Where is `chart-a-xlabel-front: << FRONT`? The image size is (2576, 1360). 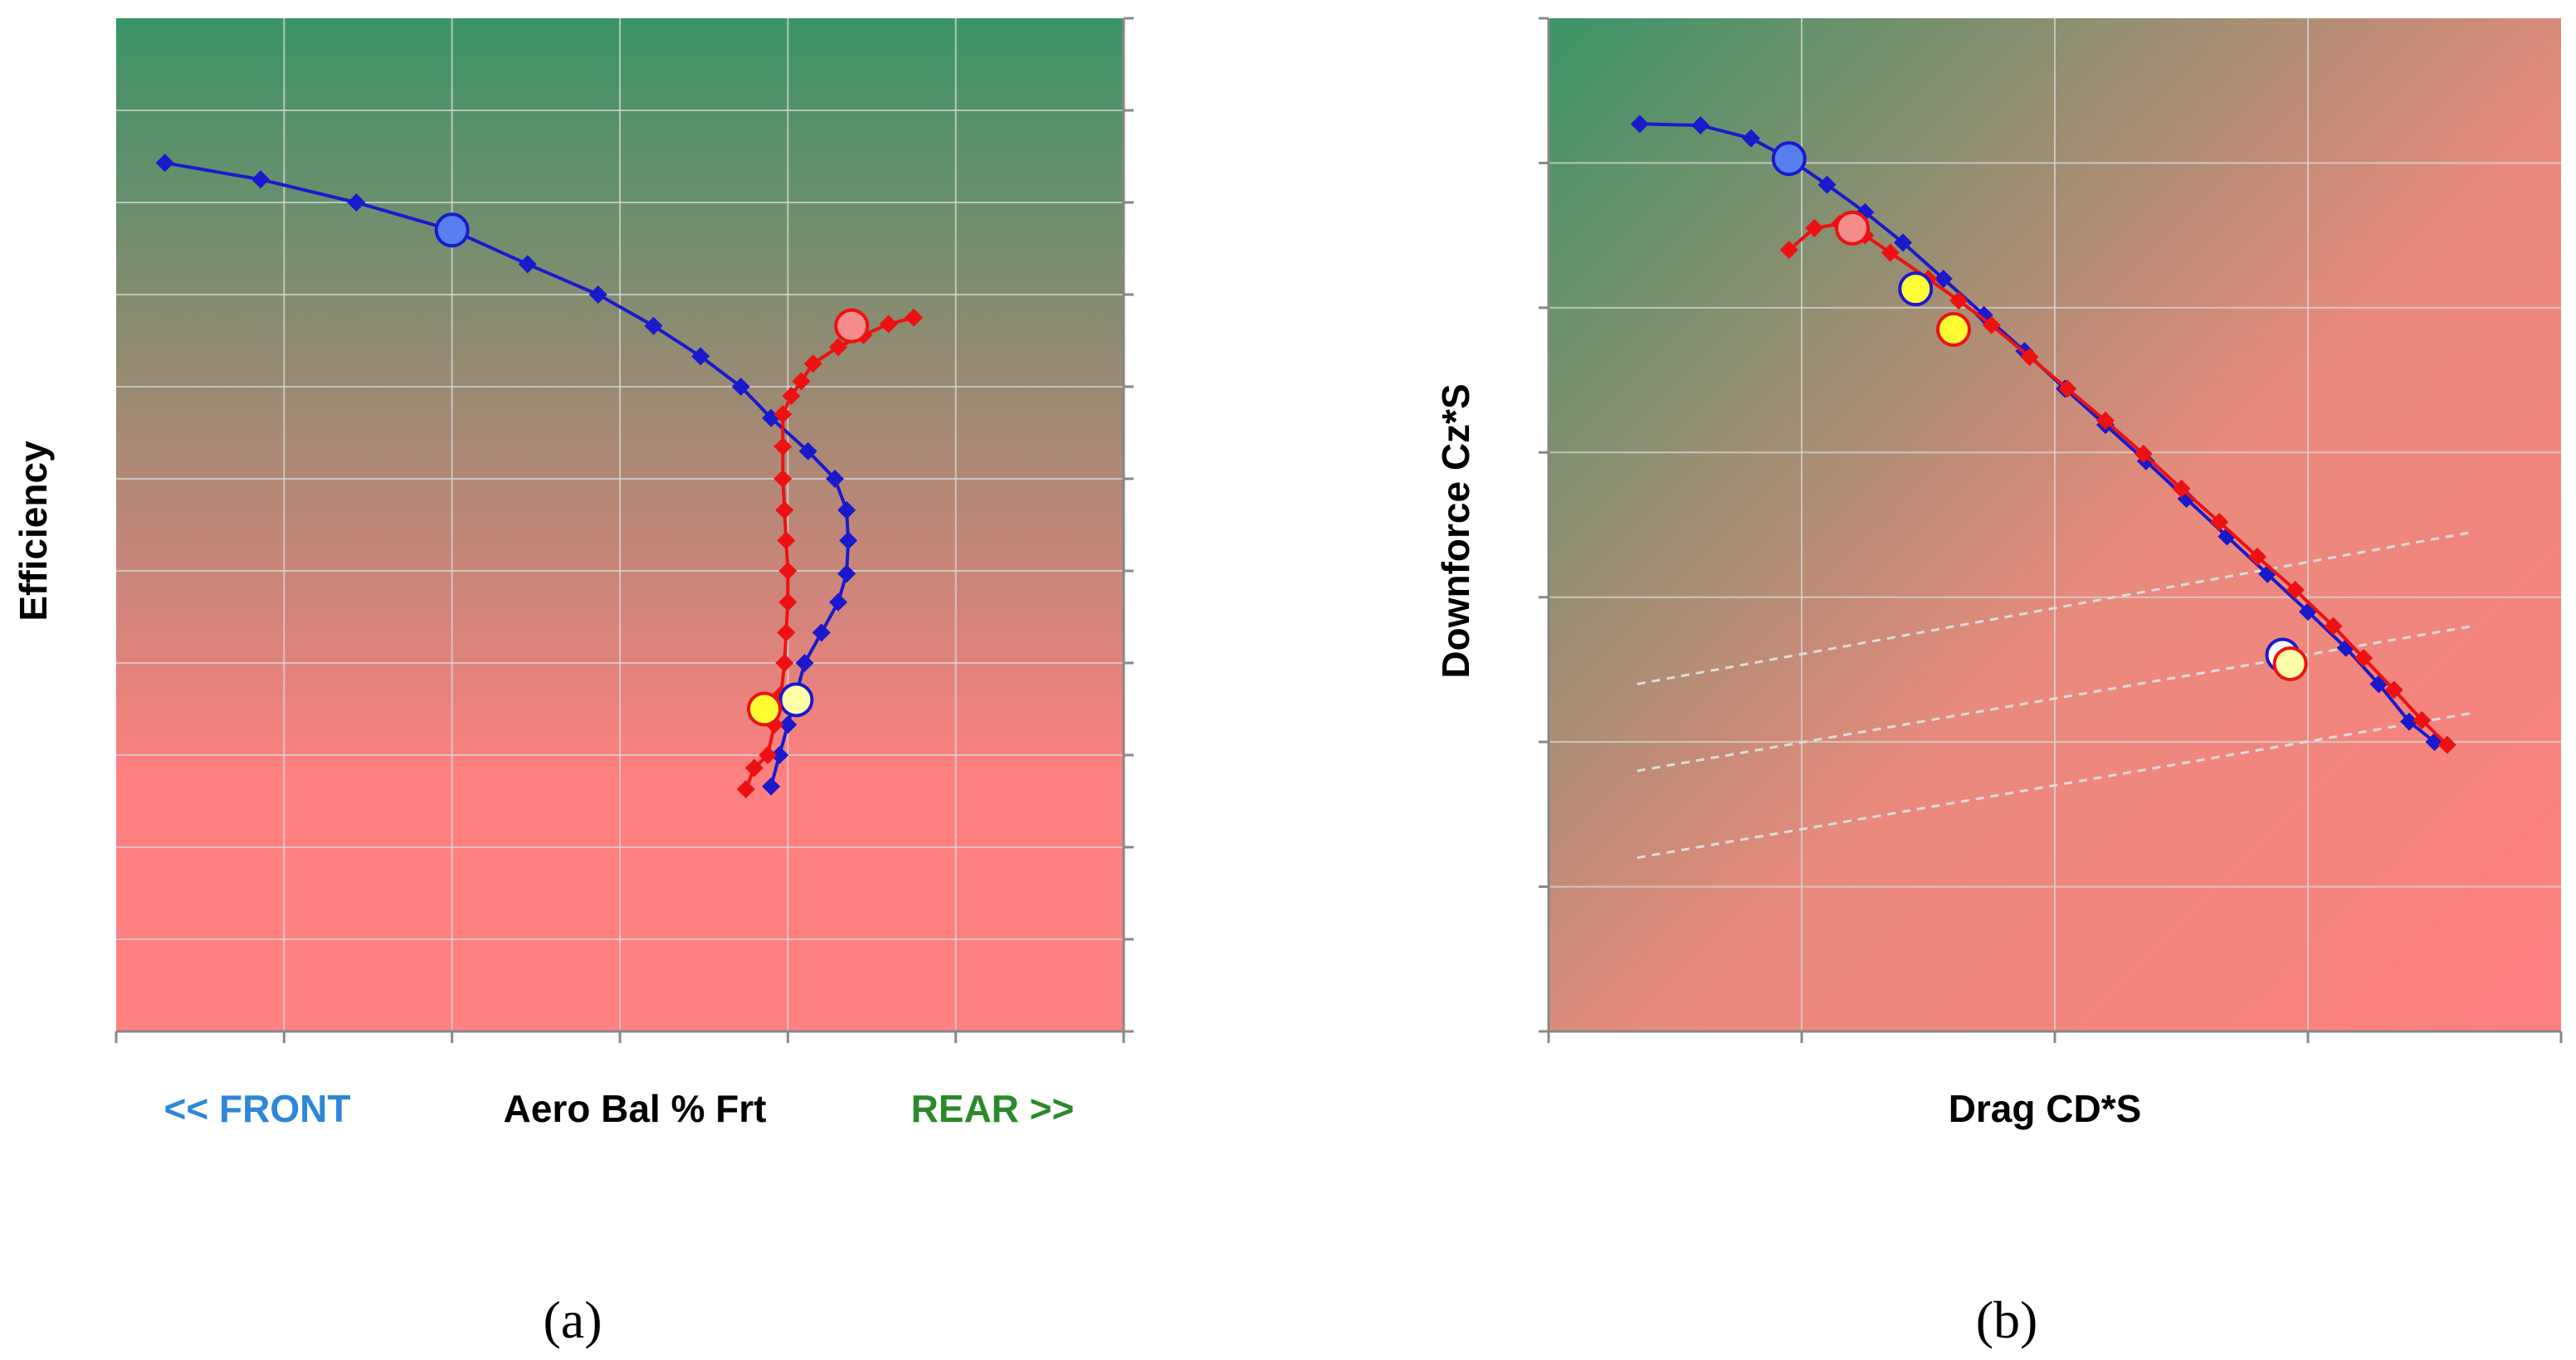
chart-a-xlabel-front: << FRONT is located at coordinates (258, 1108).